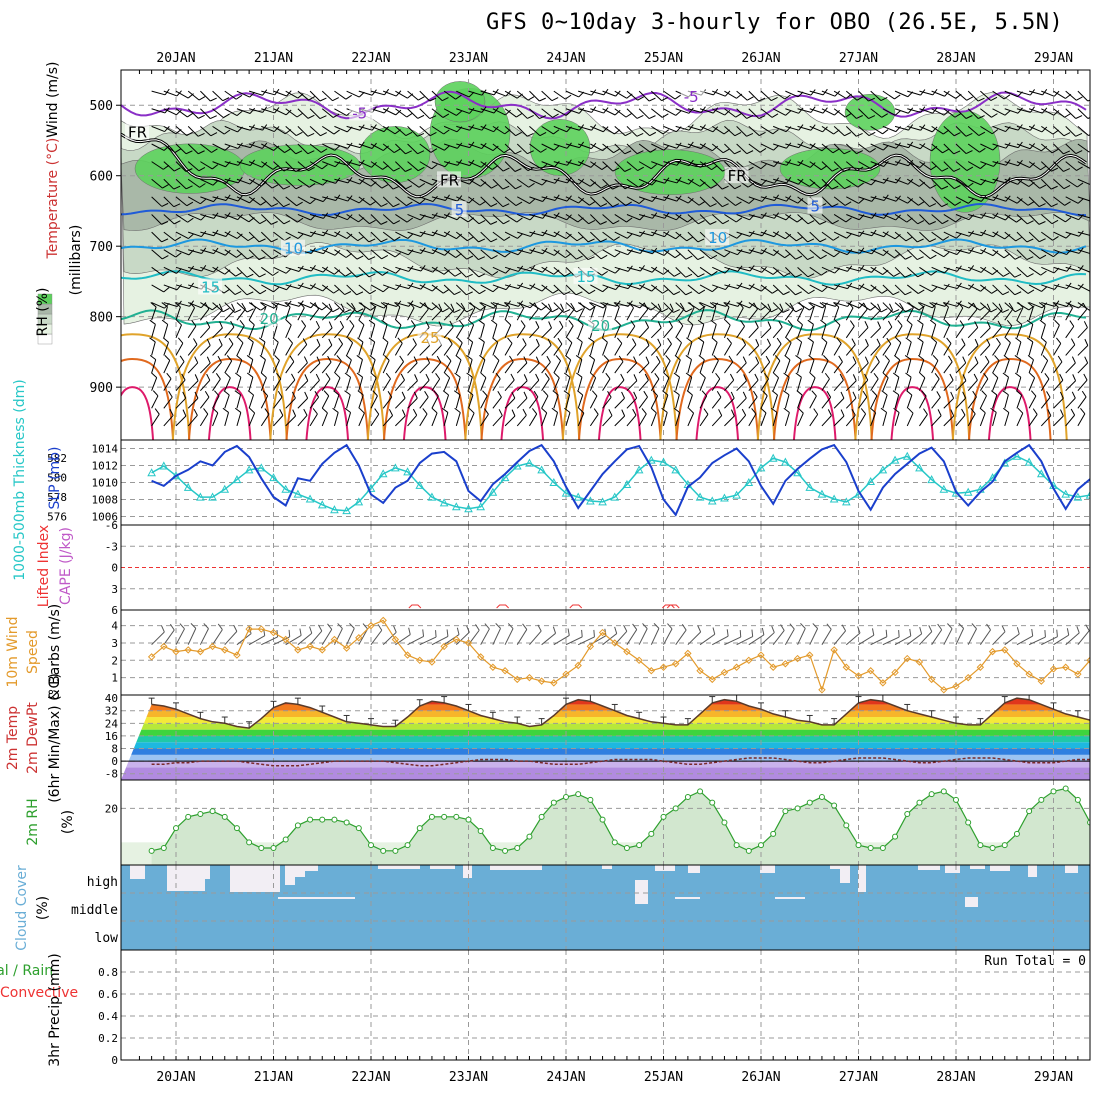 This screenshot has width=1100, height=1100. I want to click on contour-label: 10, so click(293, 249).